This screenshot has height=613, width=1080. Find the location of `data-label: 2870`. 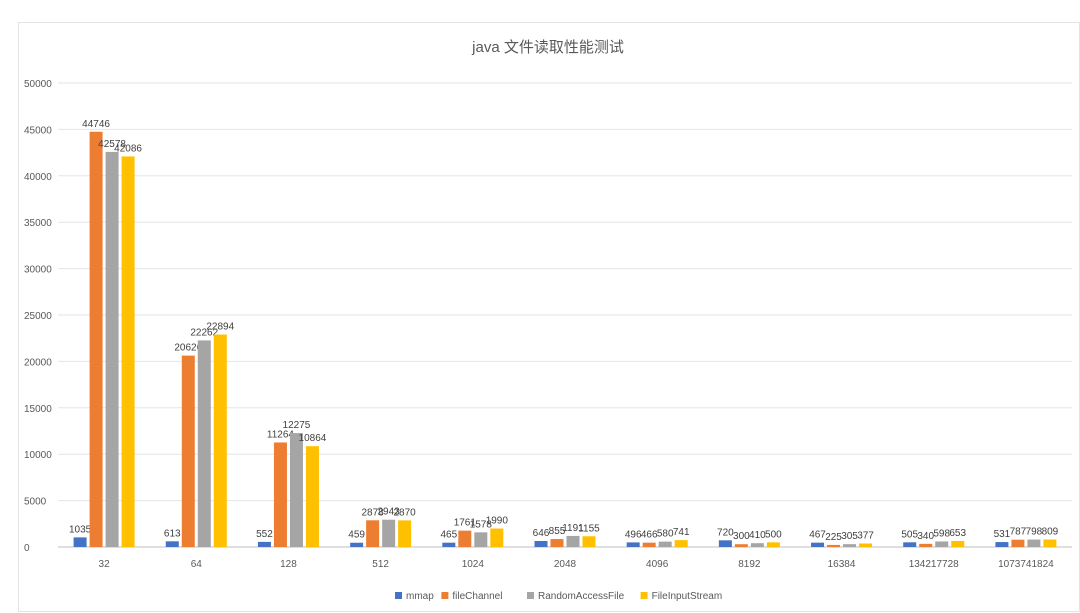

data-label: 2870 is located at coordinates (405, 512).